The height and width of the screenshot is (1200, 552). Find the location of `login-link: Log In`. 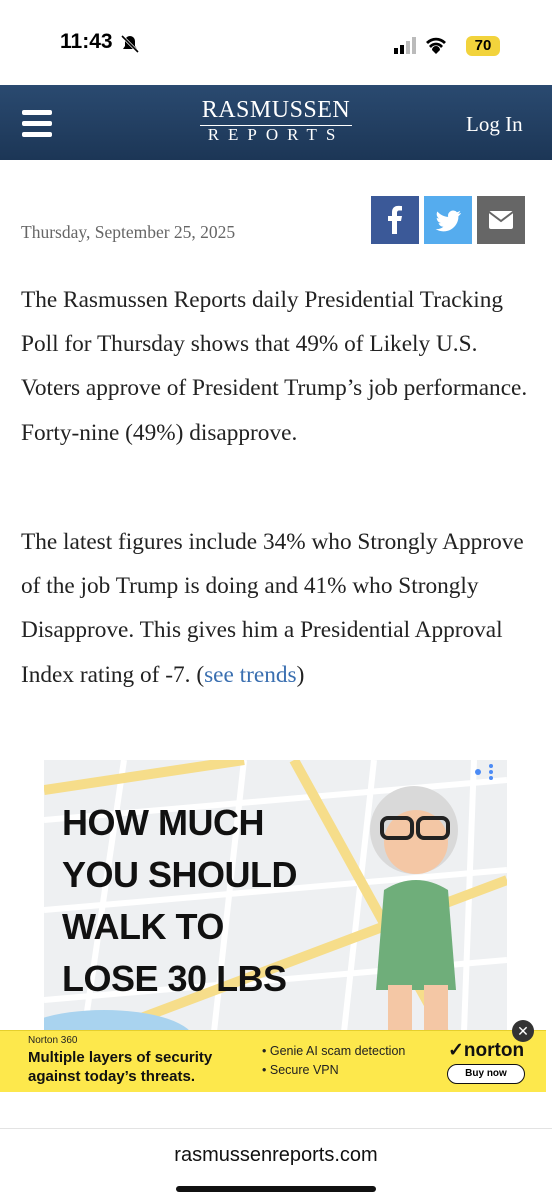

login-link: Log In is located at coordinates (494, 124).